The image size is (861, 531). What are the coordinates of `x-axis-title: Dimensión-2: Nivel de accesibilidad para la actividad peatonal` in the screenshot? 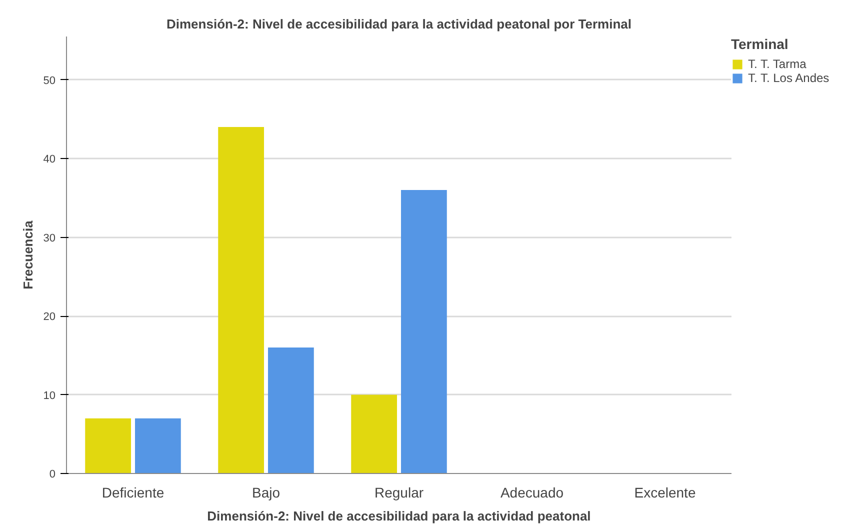 It's located at (399, 516).